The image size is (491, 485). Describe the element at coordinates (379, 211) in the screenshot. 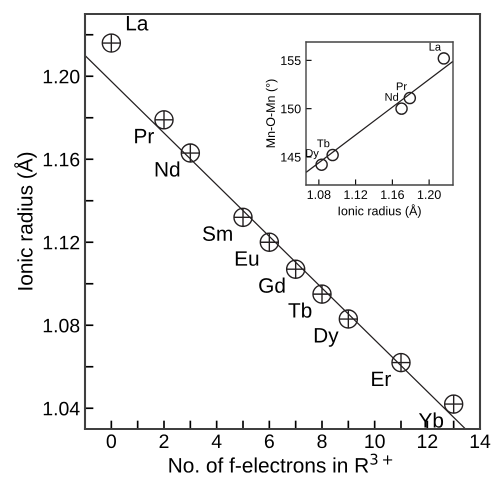

I see `x-axis-title: Ionic radius (Å)` at that location.